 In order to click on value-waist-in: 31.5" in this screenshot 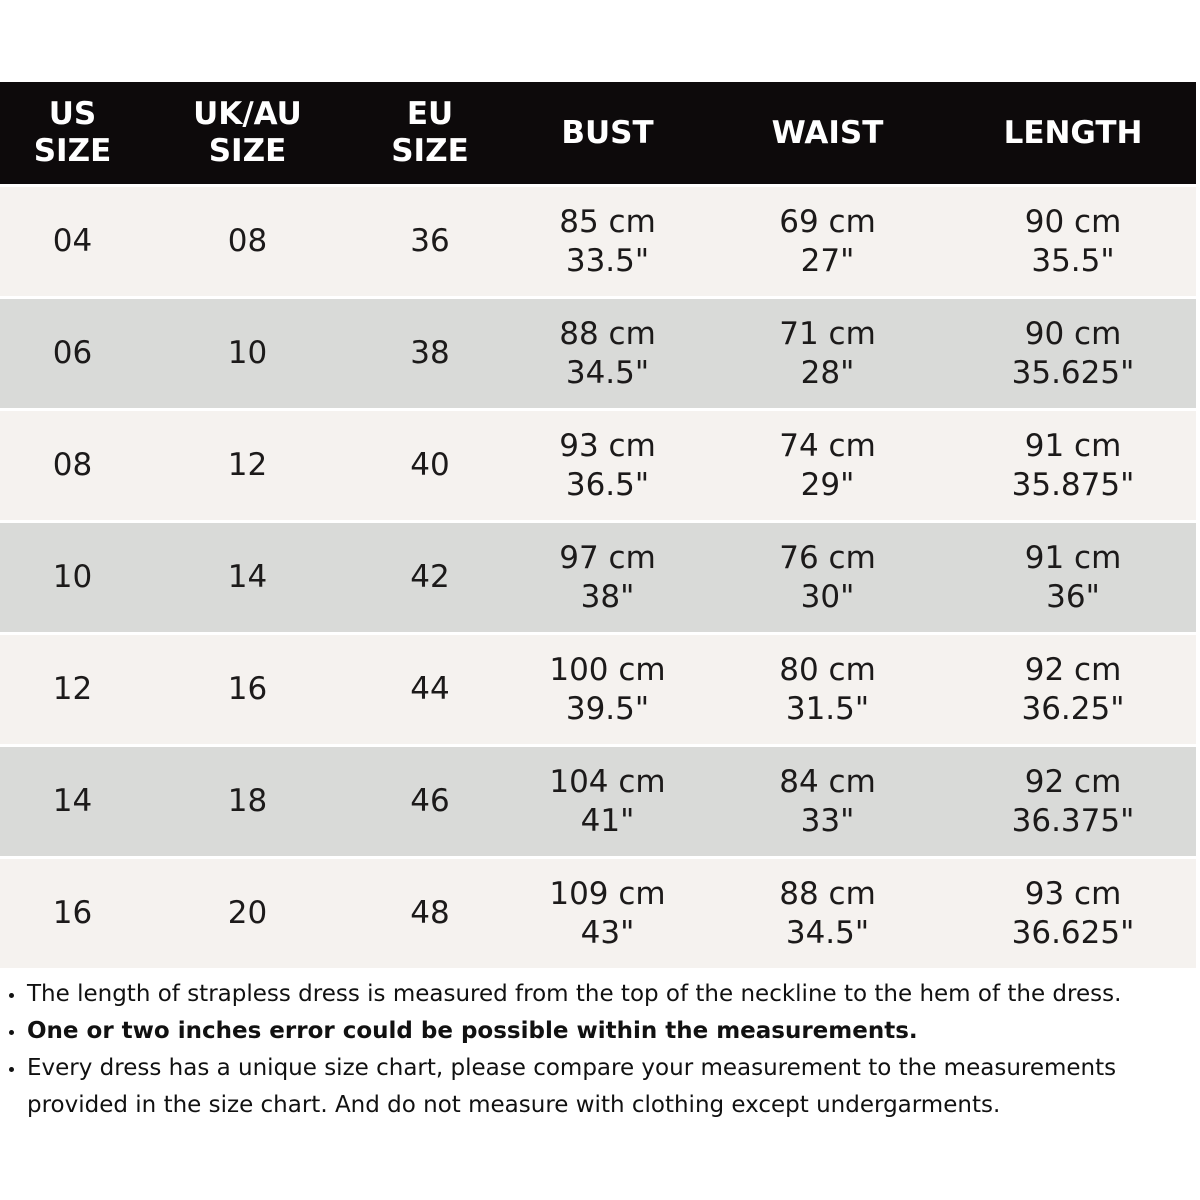, I will do `click(827, 708)`.